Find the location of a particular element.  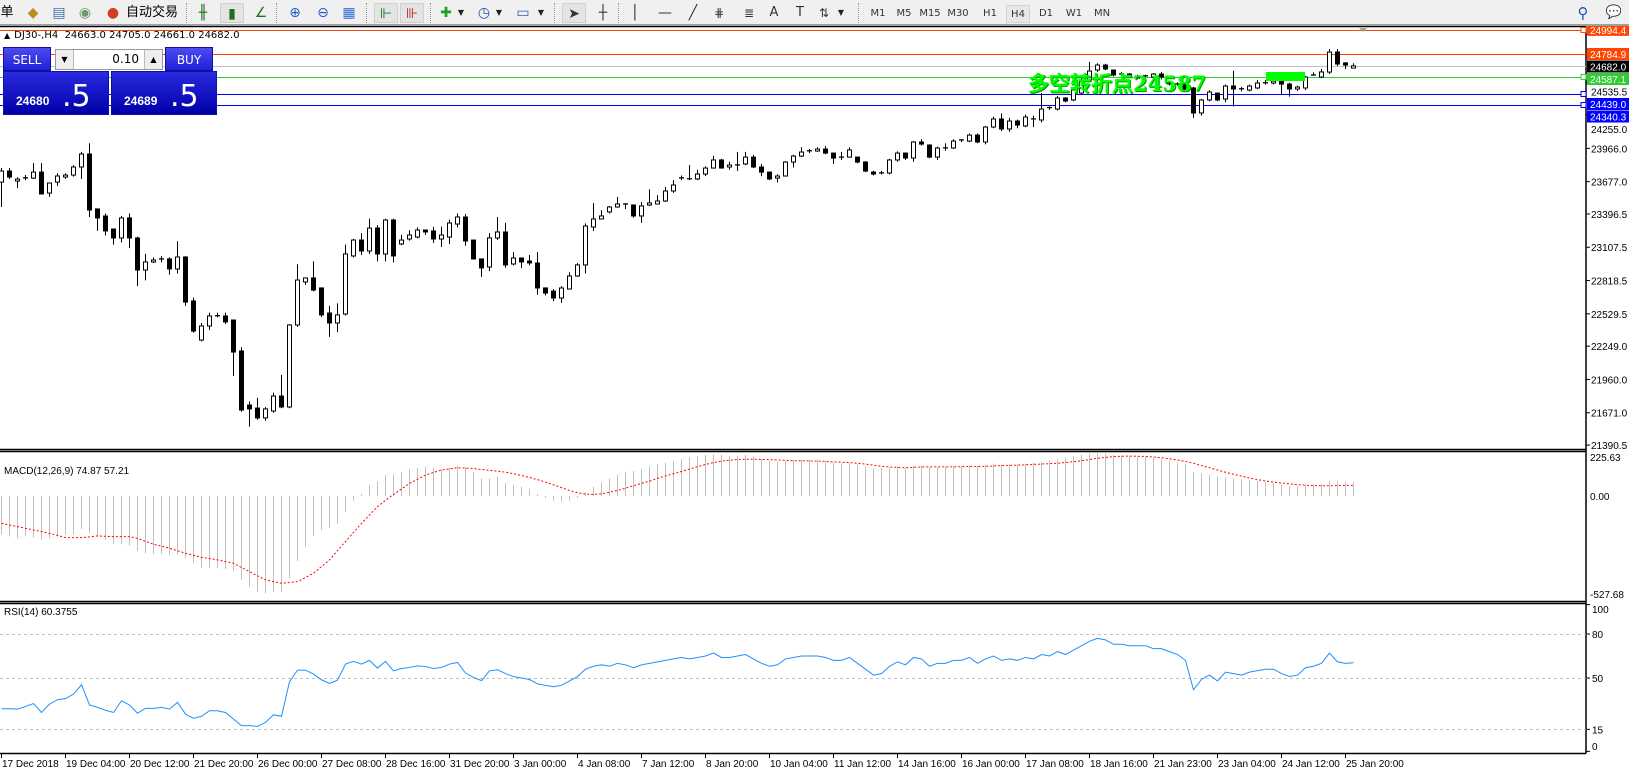

lot-size-input: 0.10 is located at coordinates (125, 59).